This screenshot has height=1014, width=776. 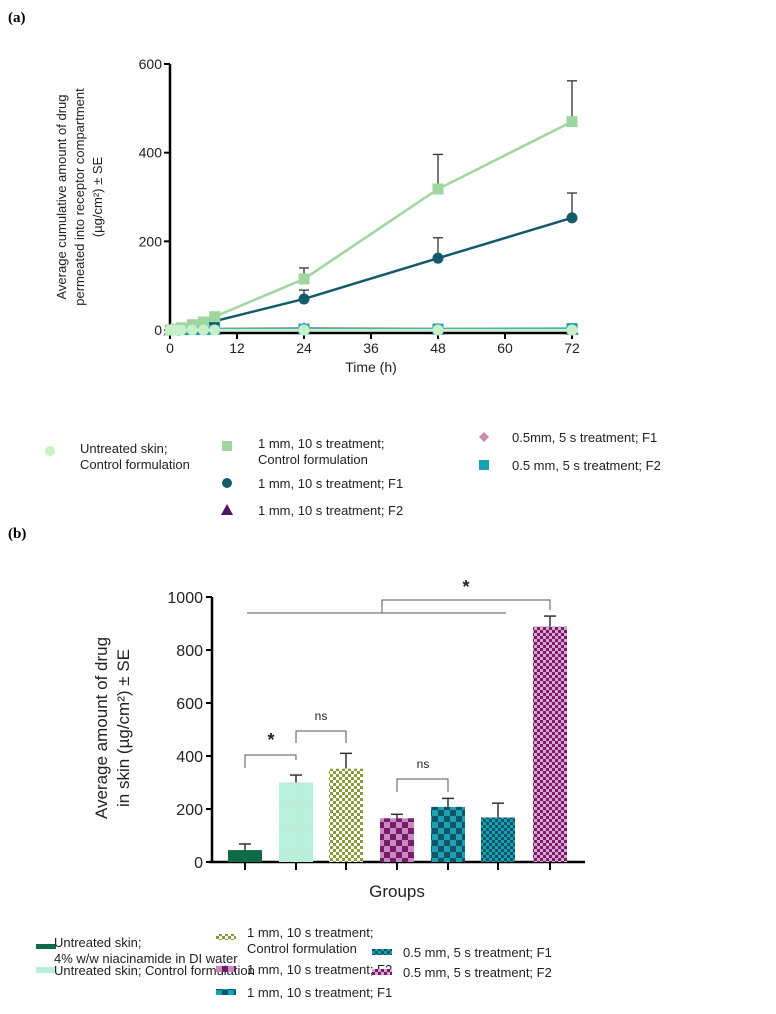 What do you see at coordinates (505, 348) in the screenshot?
I see `x-tick-label: 60` at bounding box center [505, 348].